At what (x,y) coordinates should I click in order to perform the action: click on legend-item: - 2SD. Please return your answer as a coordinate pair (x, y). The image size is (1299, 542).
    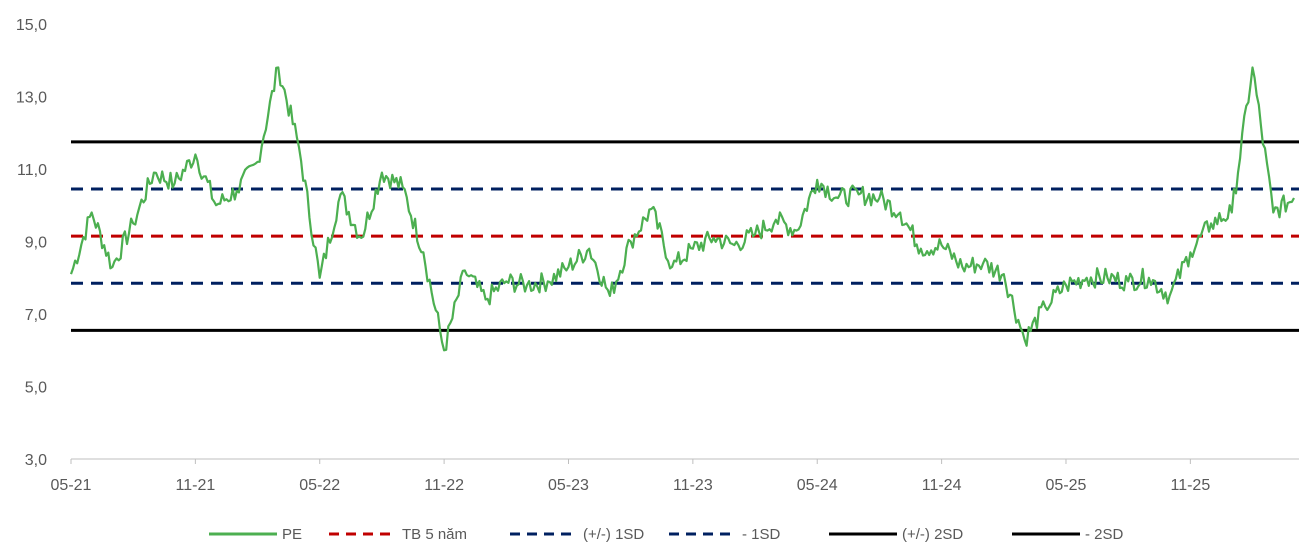
    Looking at the image, I should click on (1068, 534).